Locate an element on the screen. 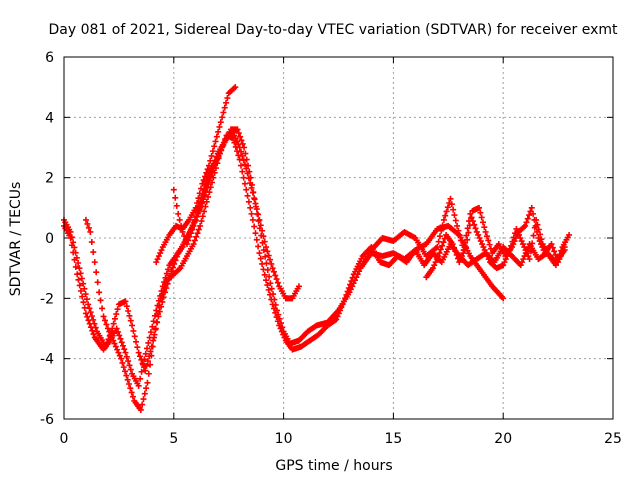 The width and height of the screenshot is (640, 480). x-axis-label: GPS time / hours is located at coordinates (333, 466).